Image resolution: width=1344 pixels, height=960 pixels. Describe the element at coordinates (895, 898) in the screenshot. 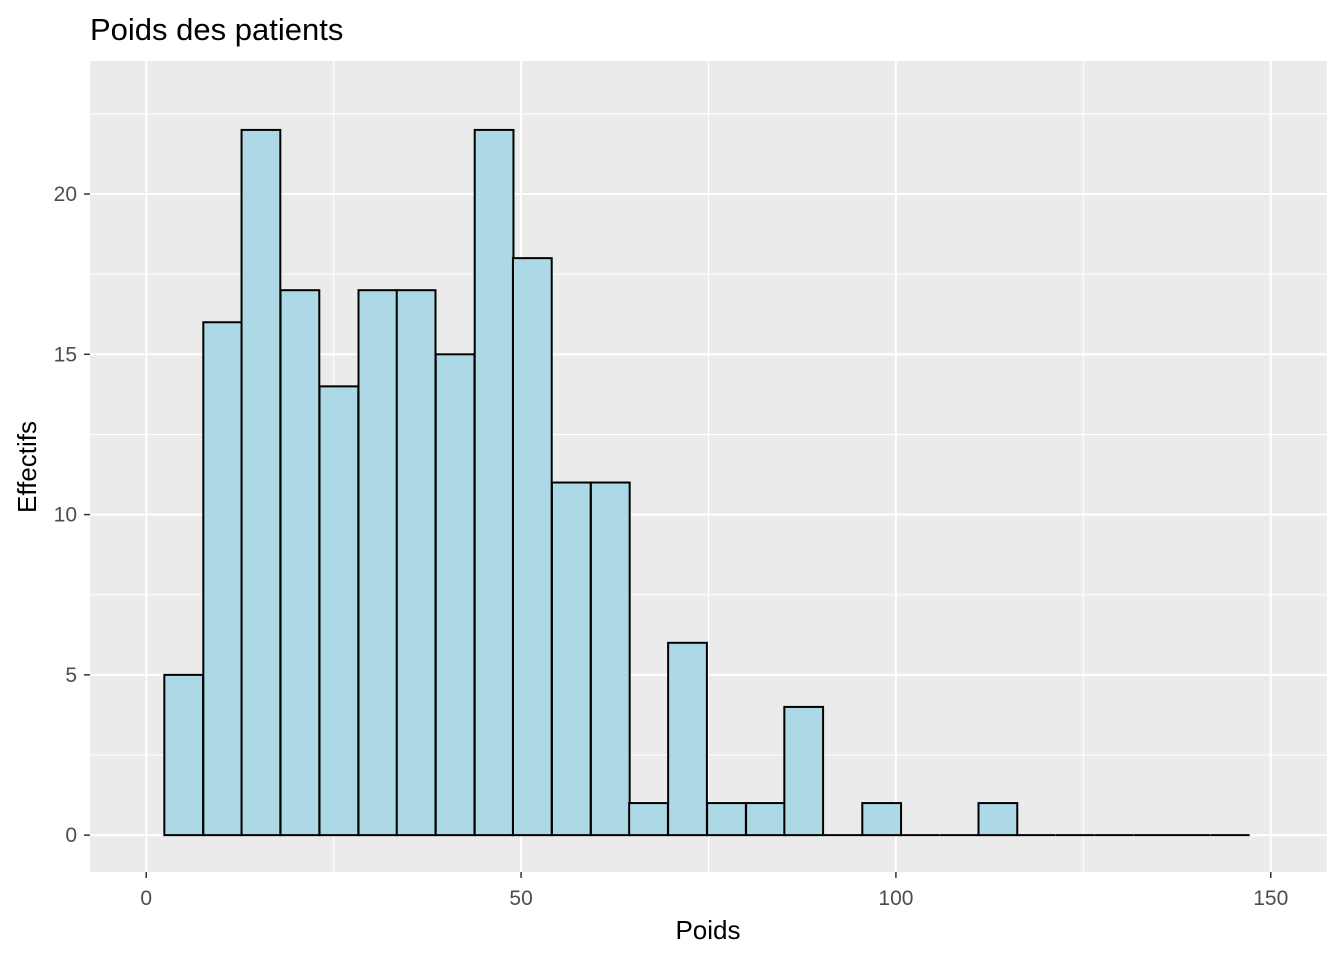

I see `x-tick-label: 100` at that location.